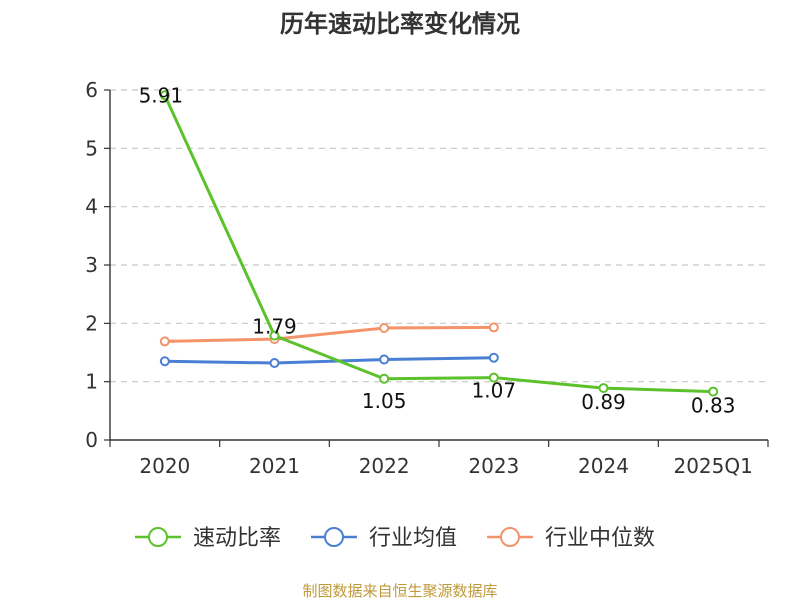  Describe the element at coordinates (400, 24) in the screenshot. I see `chart-title: 历年速动比率变化情况` at that location.